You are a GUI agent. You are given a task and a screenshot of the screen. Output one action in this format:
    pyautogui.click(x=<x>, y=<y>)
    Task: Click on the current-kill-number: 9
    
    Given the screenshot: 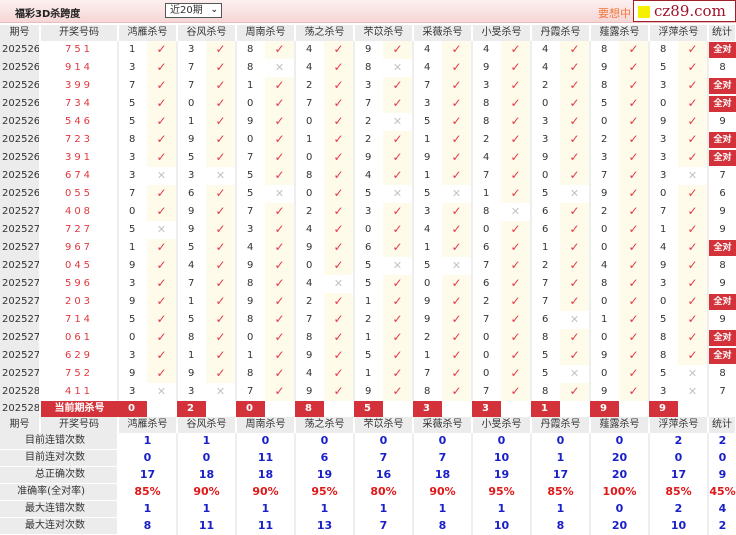 What is the action you would take?
    pyautogui.click(x=604, y=409)
    